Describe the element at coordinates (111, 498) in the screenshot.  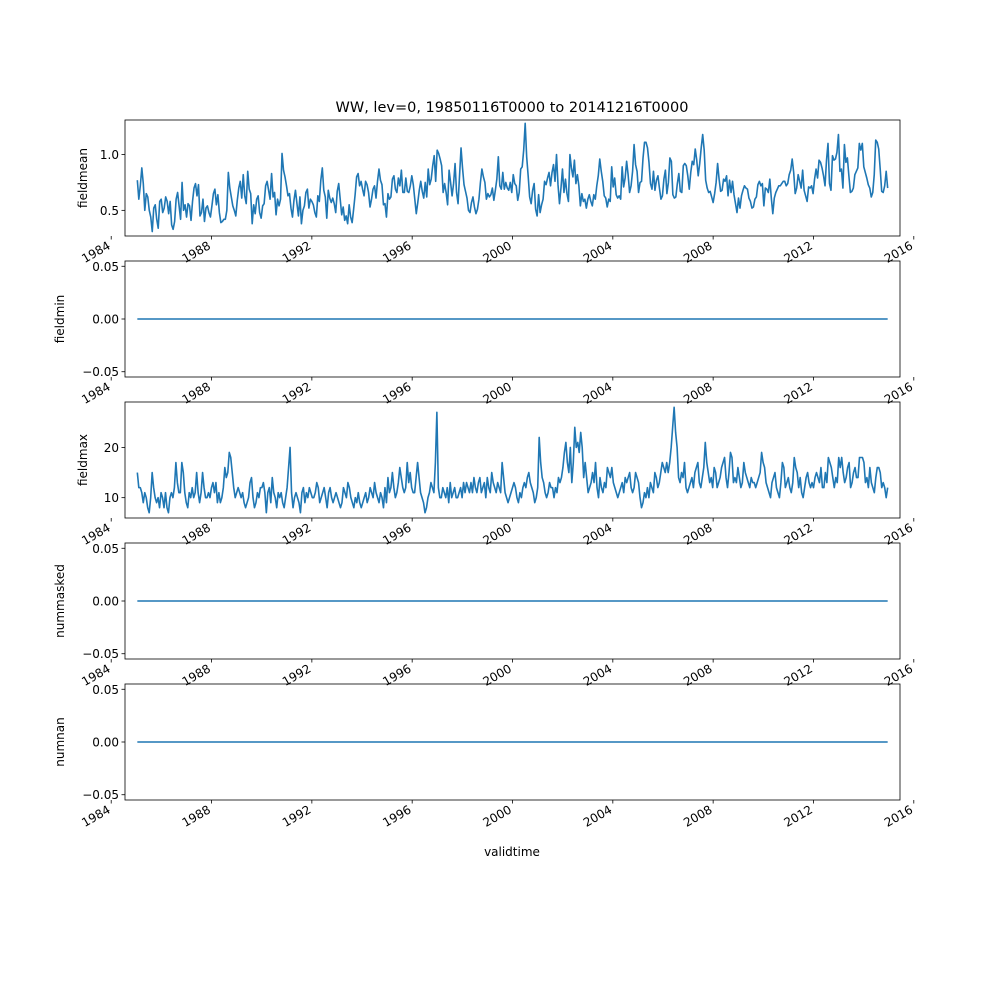
I see `y-tick-label: 10` at that location.